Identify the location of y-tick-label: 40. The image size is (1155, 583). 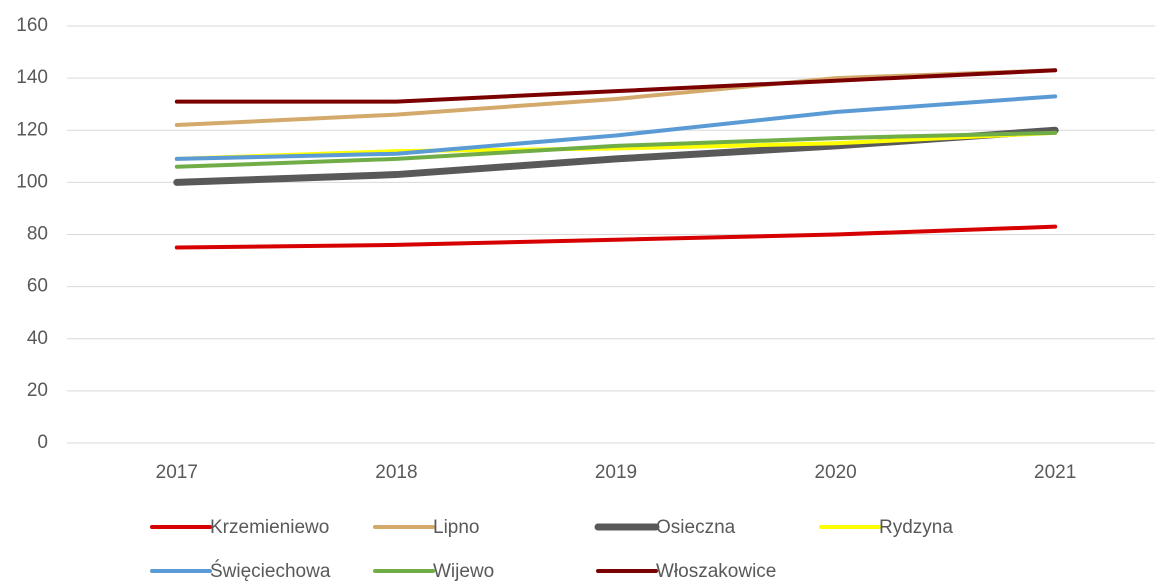
(37, 338).